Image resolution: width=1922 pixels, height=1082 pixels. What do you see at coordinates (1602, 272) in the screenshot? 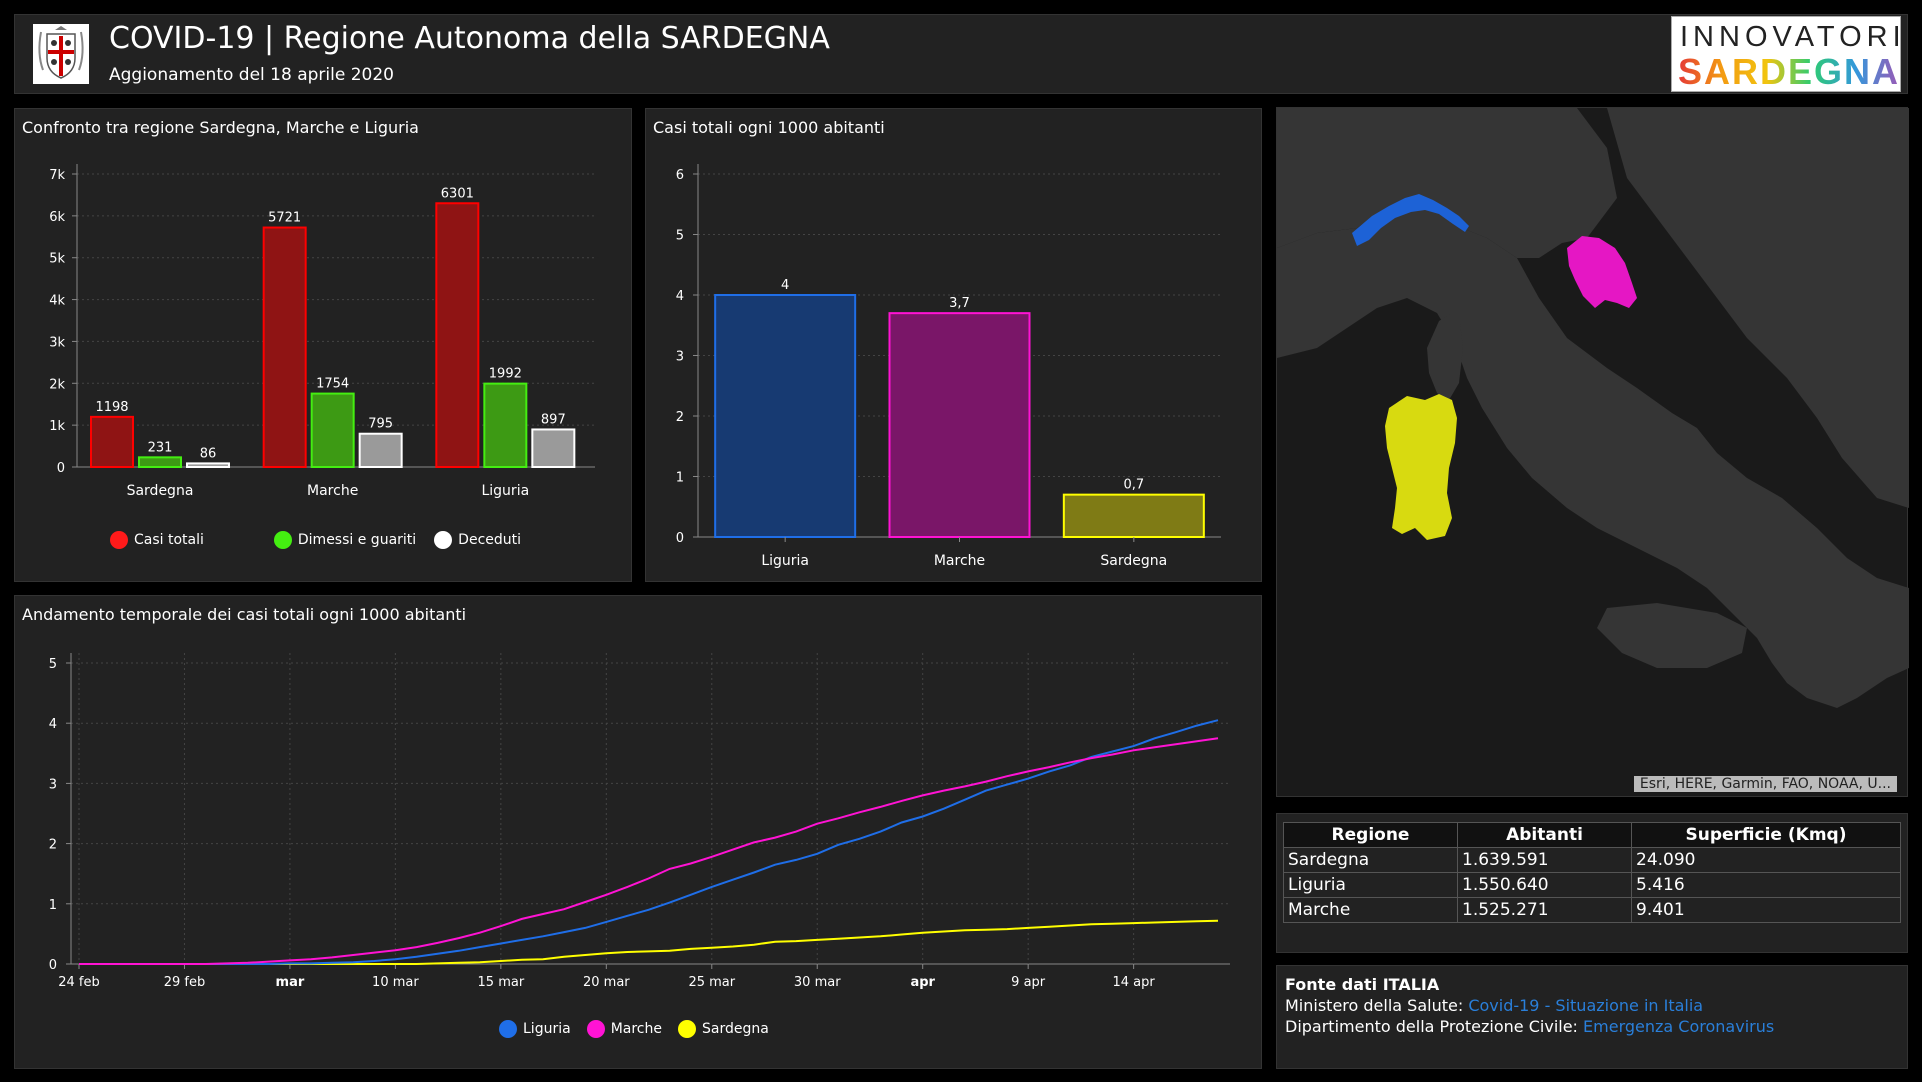
I see `map-region-marche` at bounding box center [1602, 272].